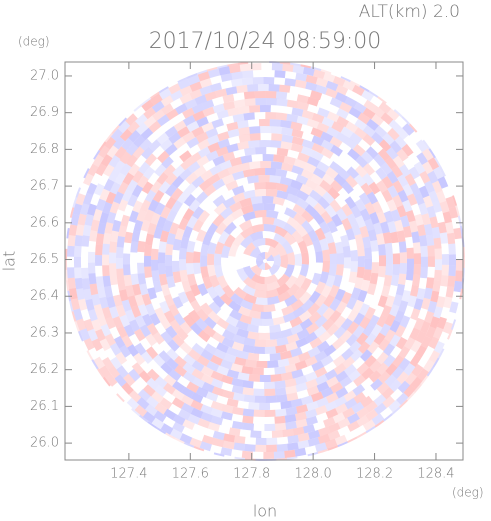 This screenshot has height=521, width=491. Describe the element at coordinates (44, 149) in the screenshot. I see `y-tick-label: 26.8` at that location.